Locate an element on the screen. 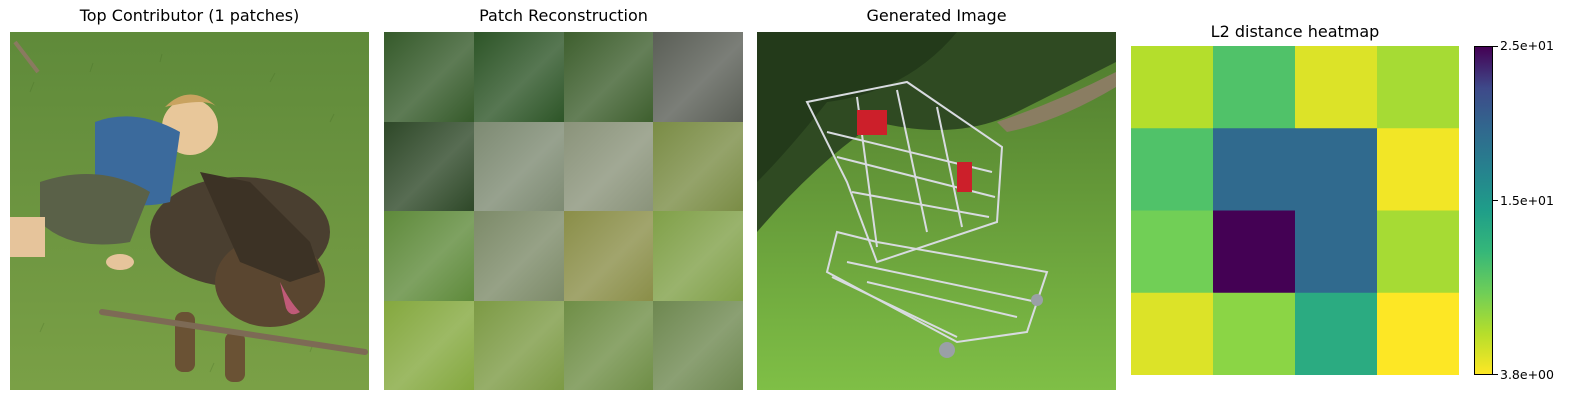 This screenshot has height=406, width=1590. generated-image-title: Generated Image is located at coordinates (936, 15).